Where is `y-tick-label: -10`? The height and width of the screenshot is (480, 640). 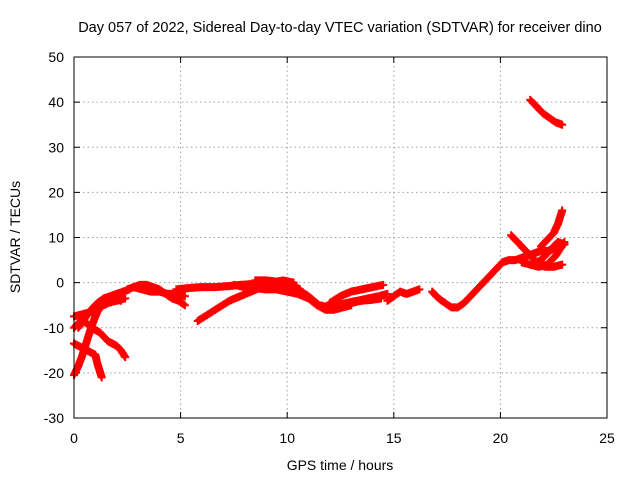
y-tick-label: -10 is located at coordinates (54, 328).